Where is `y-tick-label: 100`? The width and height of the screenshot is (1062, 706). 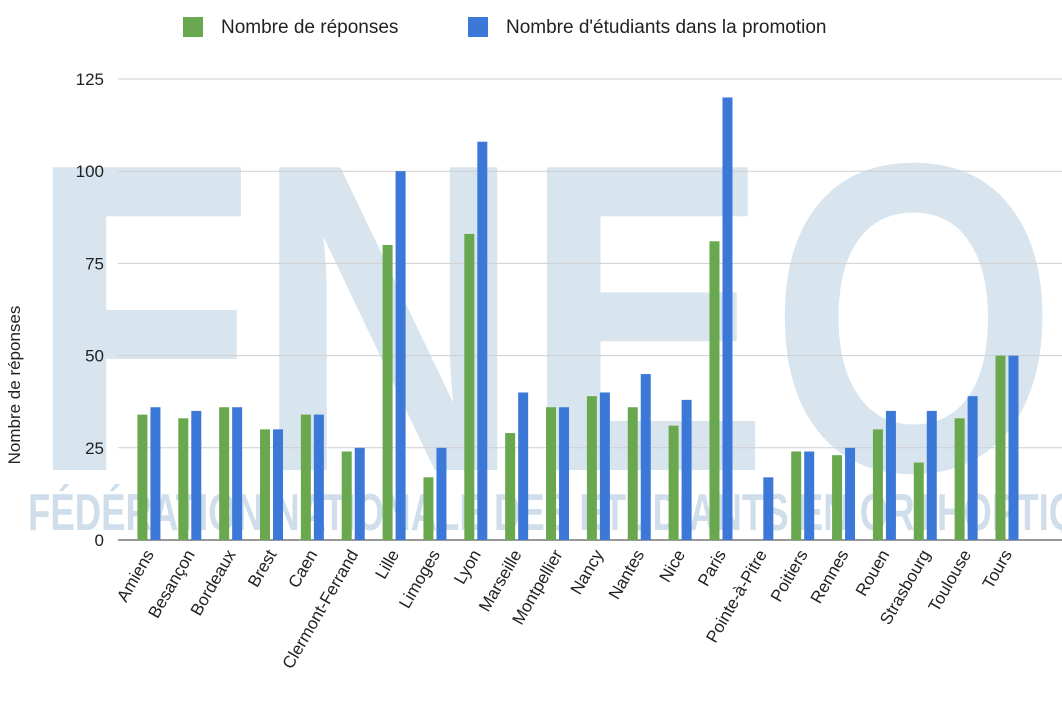
y-tick-label: 100 is located at coordinates (90, 171).